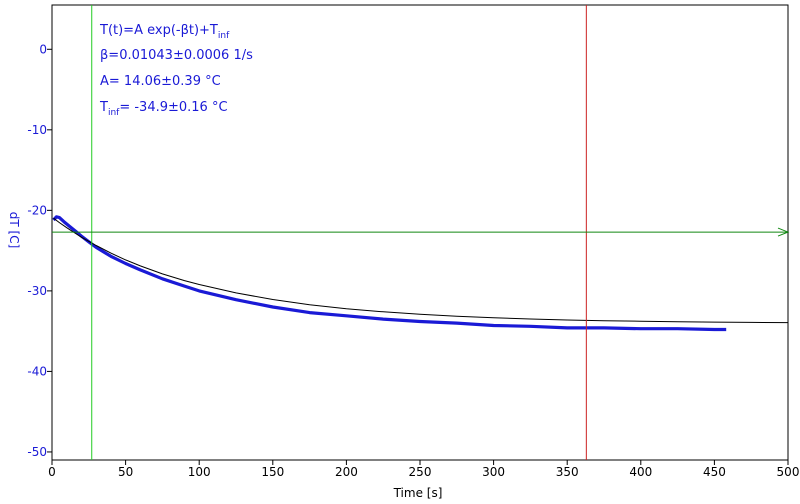 The height and width of the screenshot is (504, 800). Describe the element at coordinates (346, 472) in the screenshot. I see `x-tick-label: 200` at that location.